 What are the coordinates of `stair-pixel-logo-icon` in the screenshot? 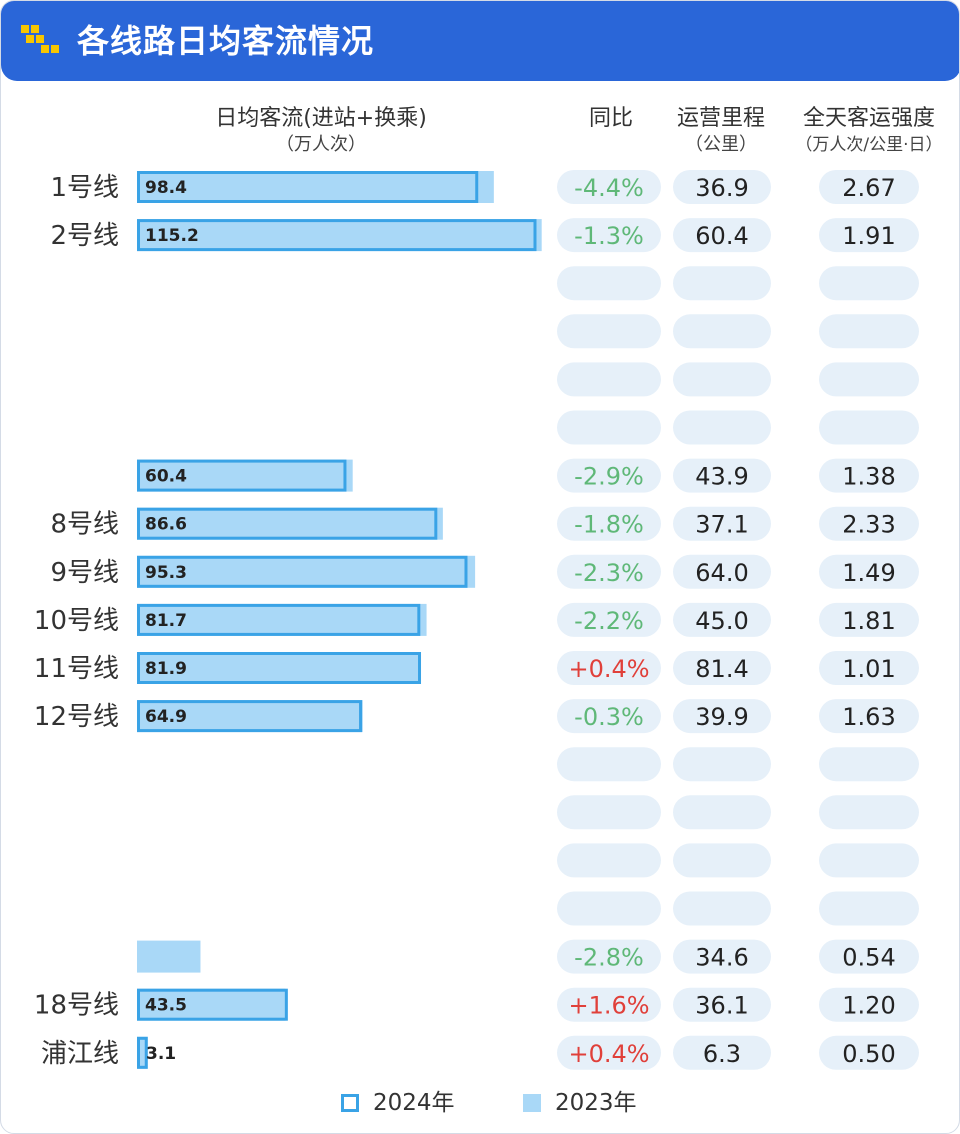 It's located at (40, 39).